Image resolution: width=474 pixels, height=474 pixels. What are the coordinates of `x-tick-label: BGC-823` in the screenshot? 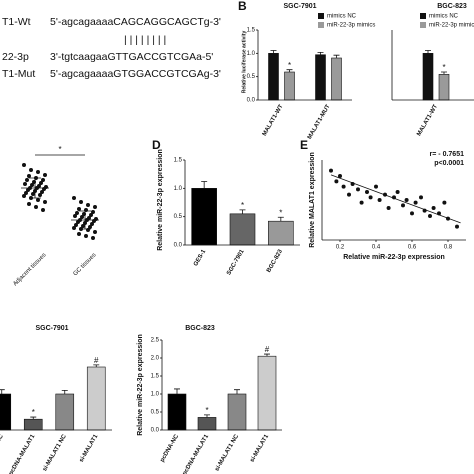 It's located at (275, 261).